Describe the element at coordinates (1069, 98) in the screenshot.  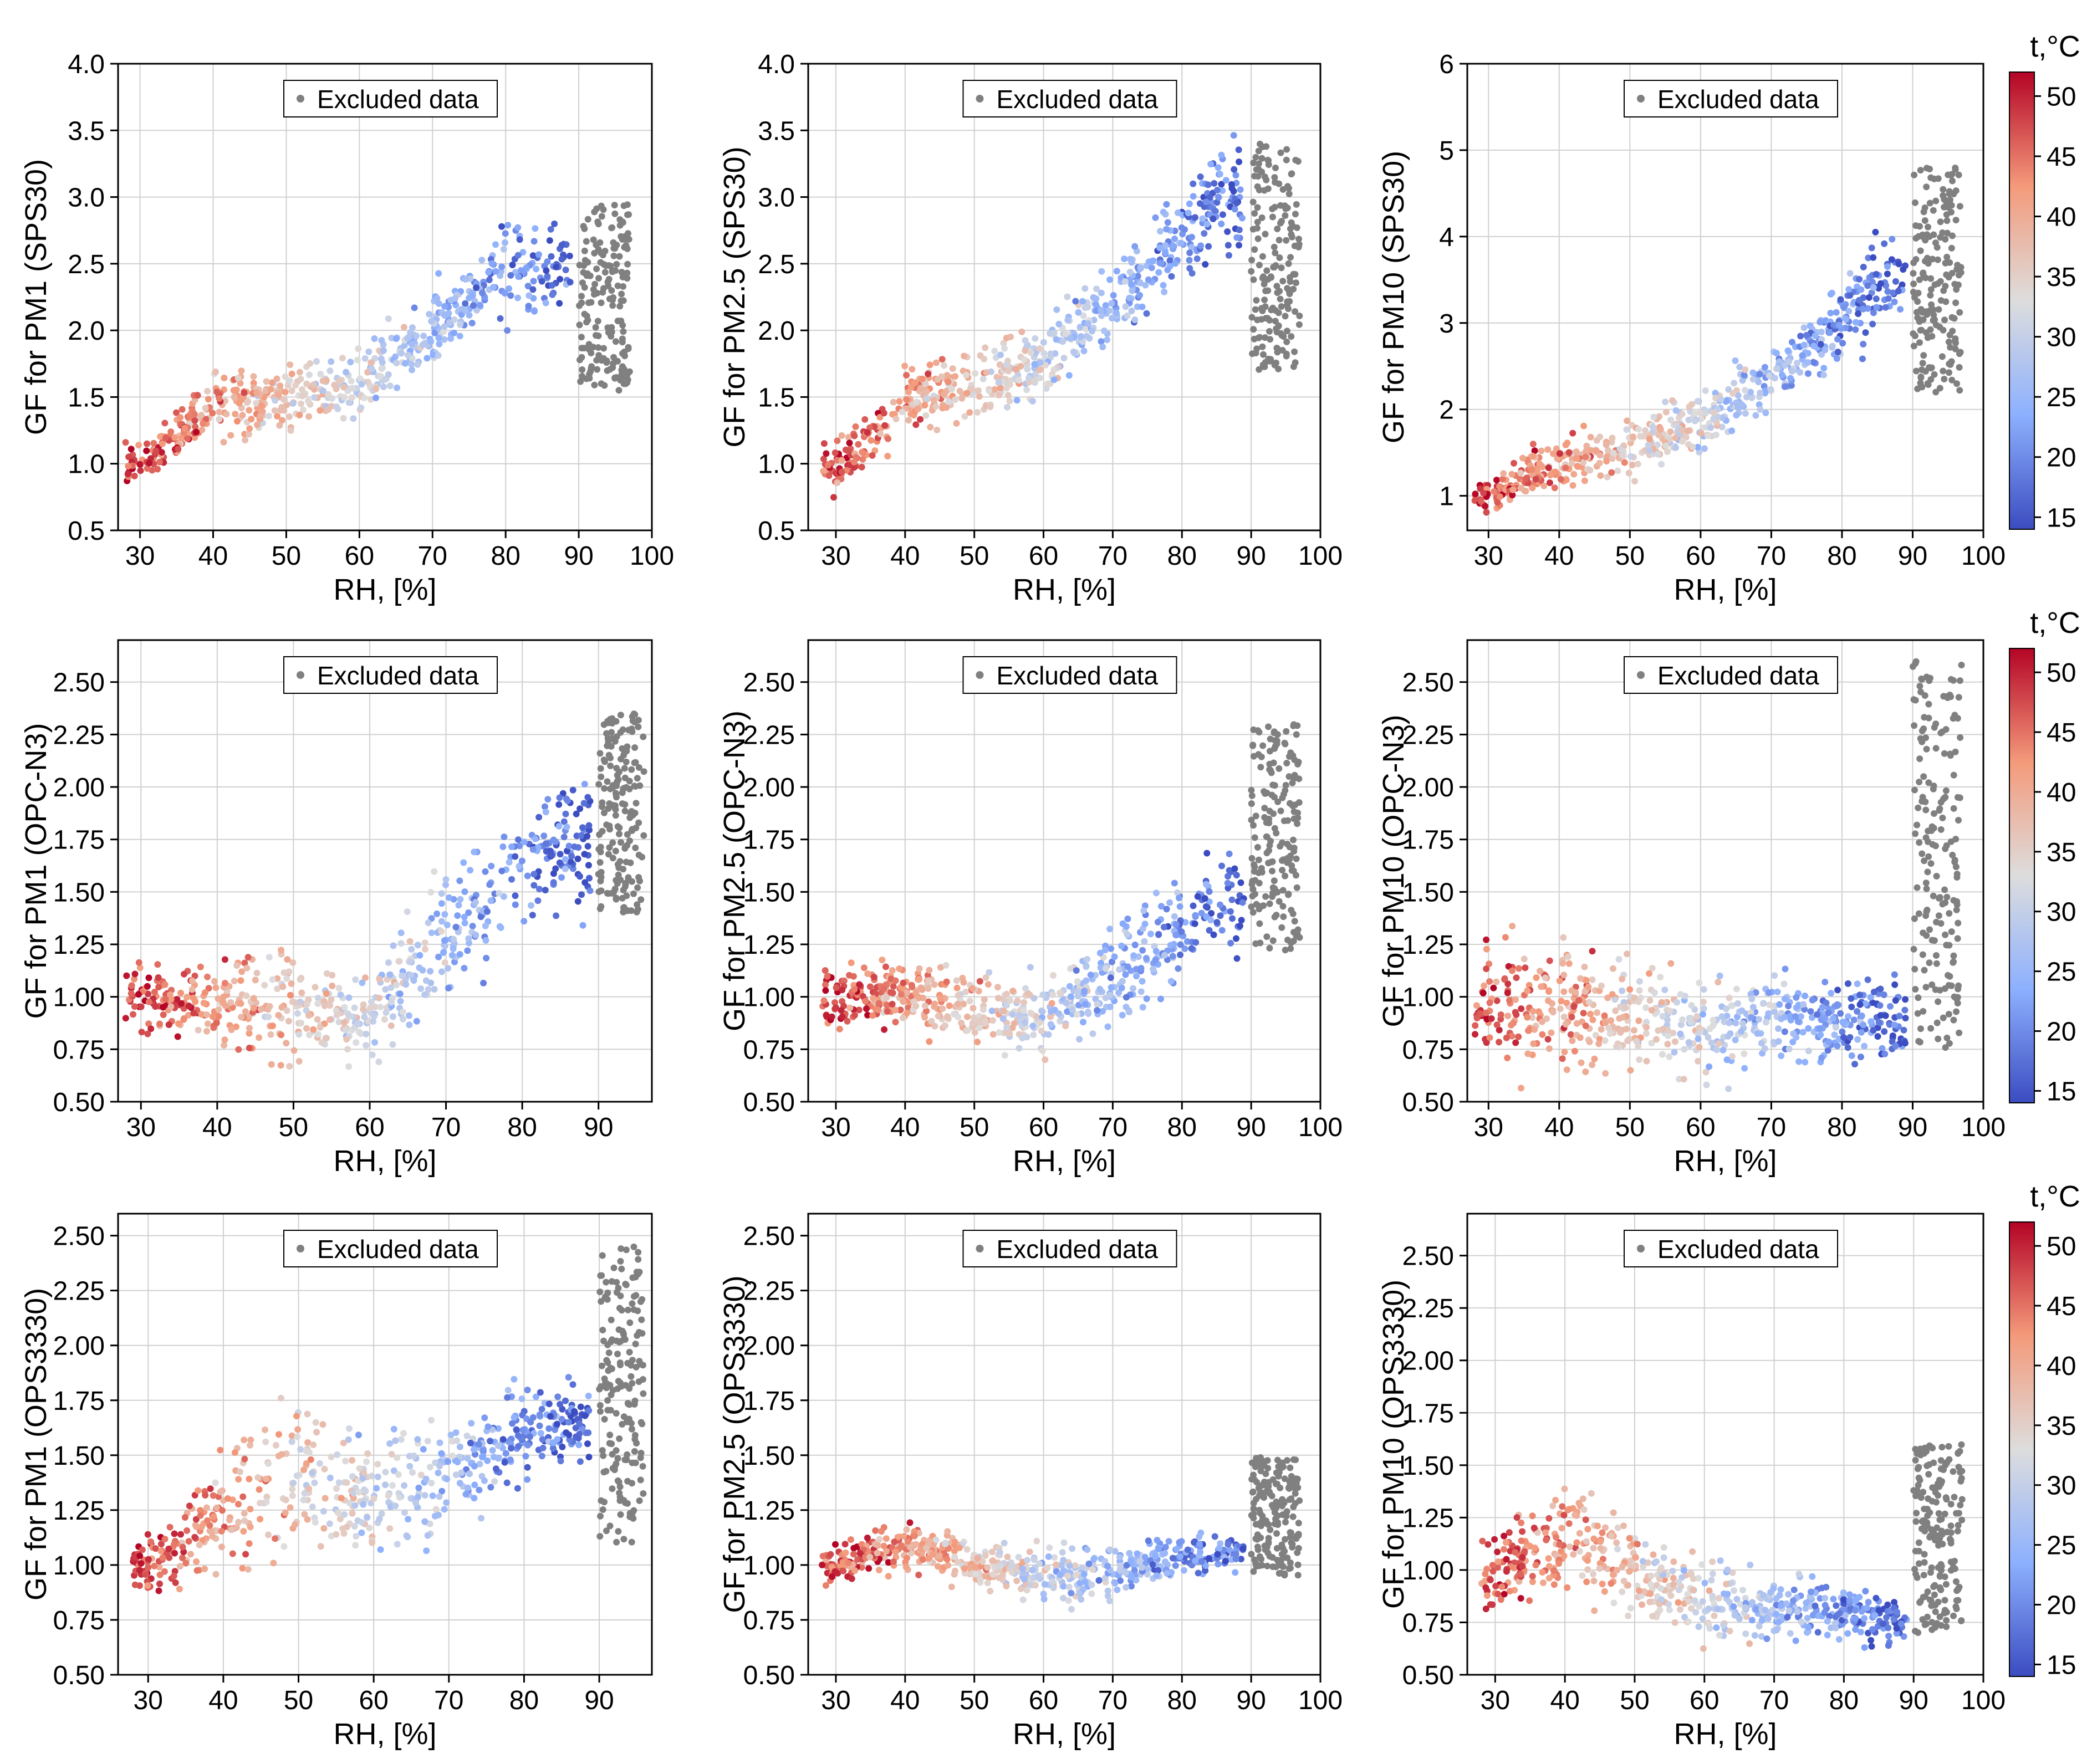
I see `legend-box` at that location.